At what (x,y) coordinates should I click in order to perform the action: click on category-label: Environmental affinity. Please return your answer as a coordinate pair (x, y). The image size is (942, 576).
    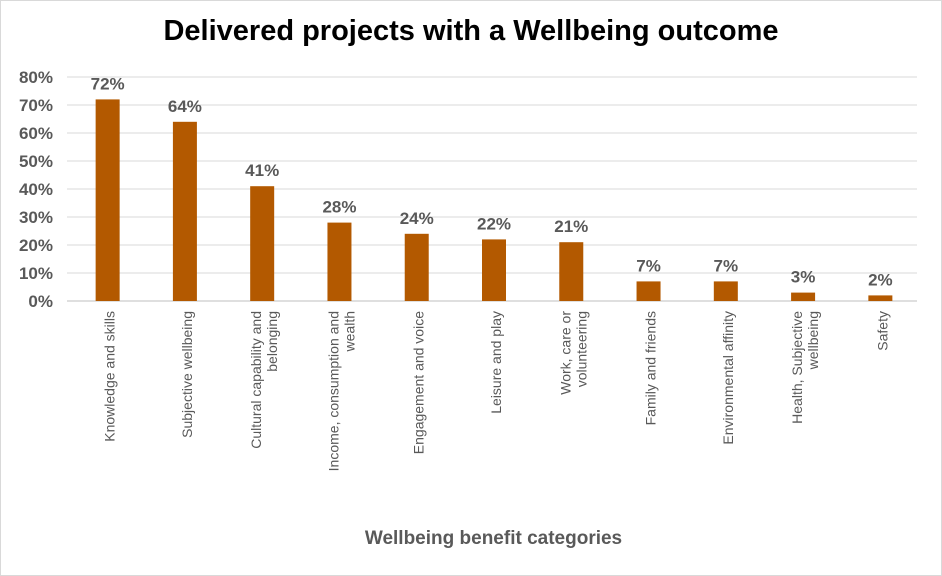
    Looking at the image, I should click on (728, 378).